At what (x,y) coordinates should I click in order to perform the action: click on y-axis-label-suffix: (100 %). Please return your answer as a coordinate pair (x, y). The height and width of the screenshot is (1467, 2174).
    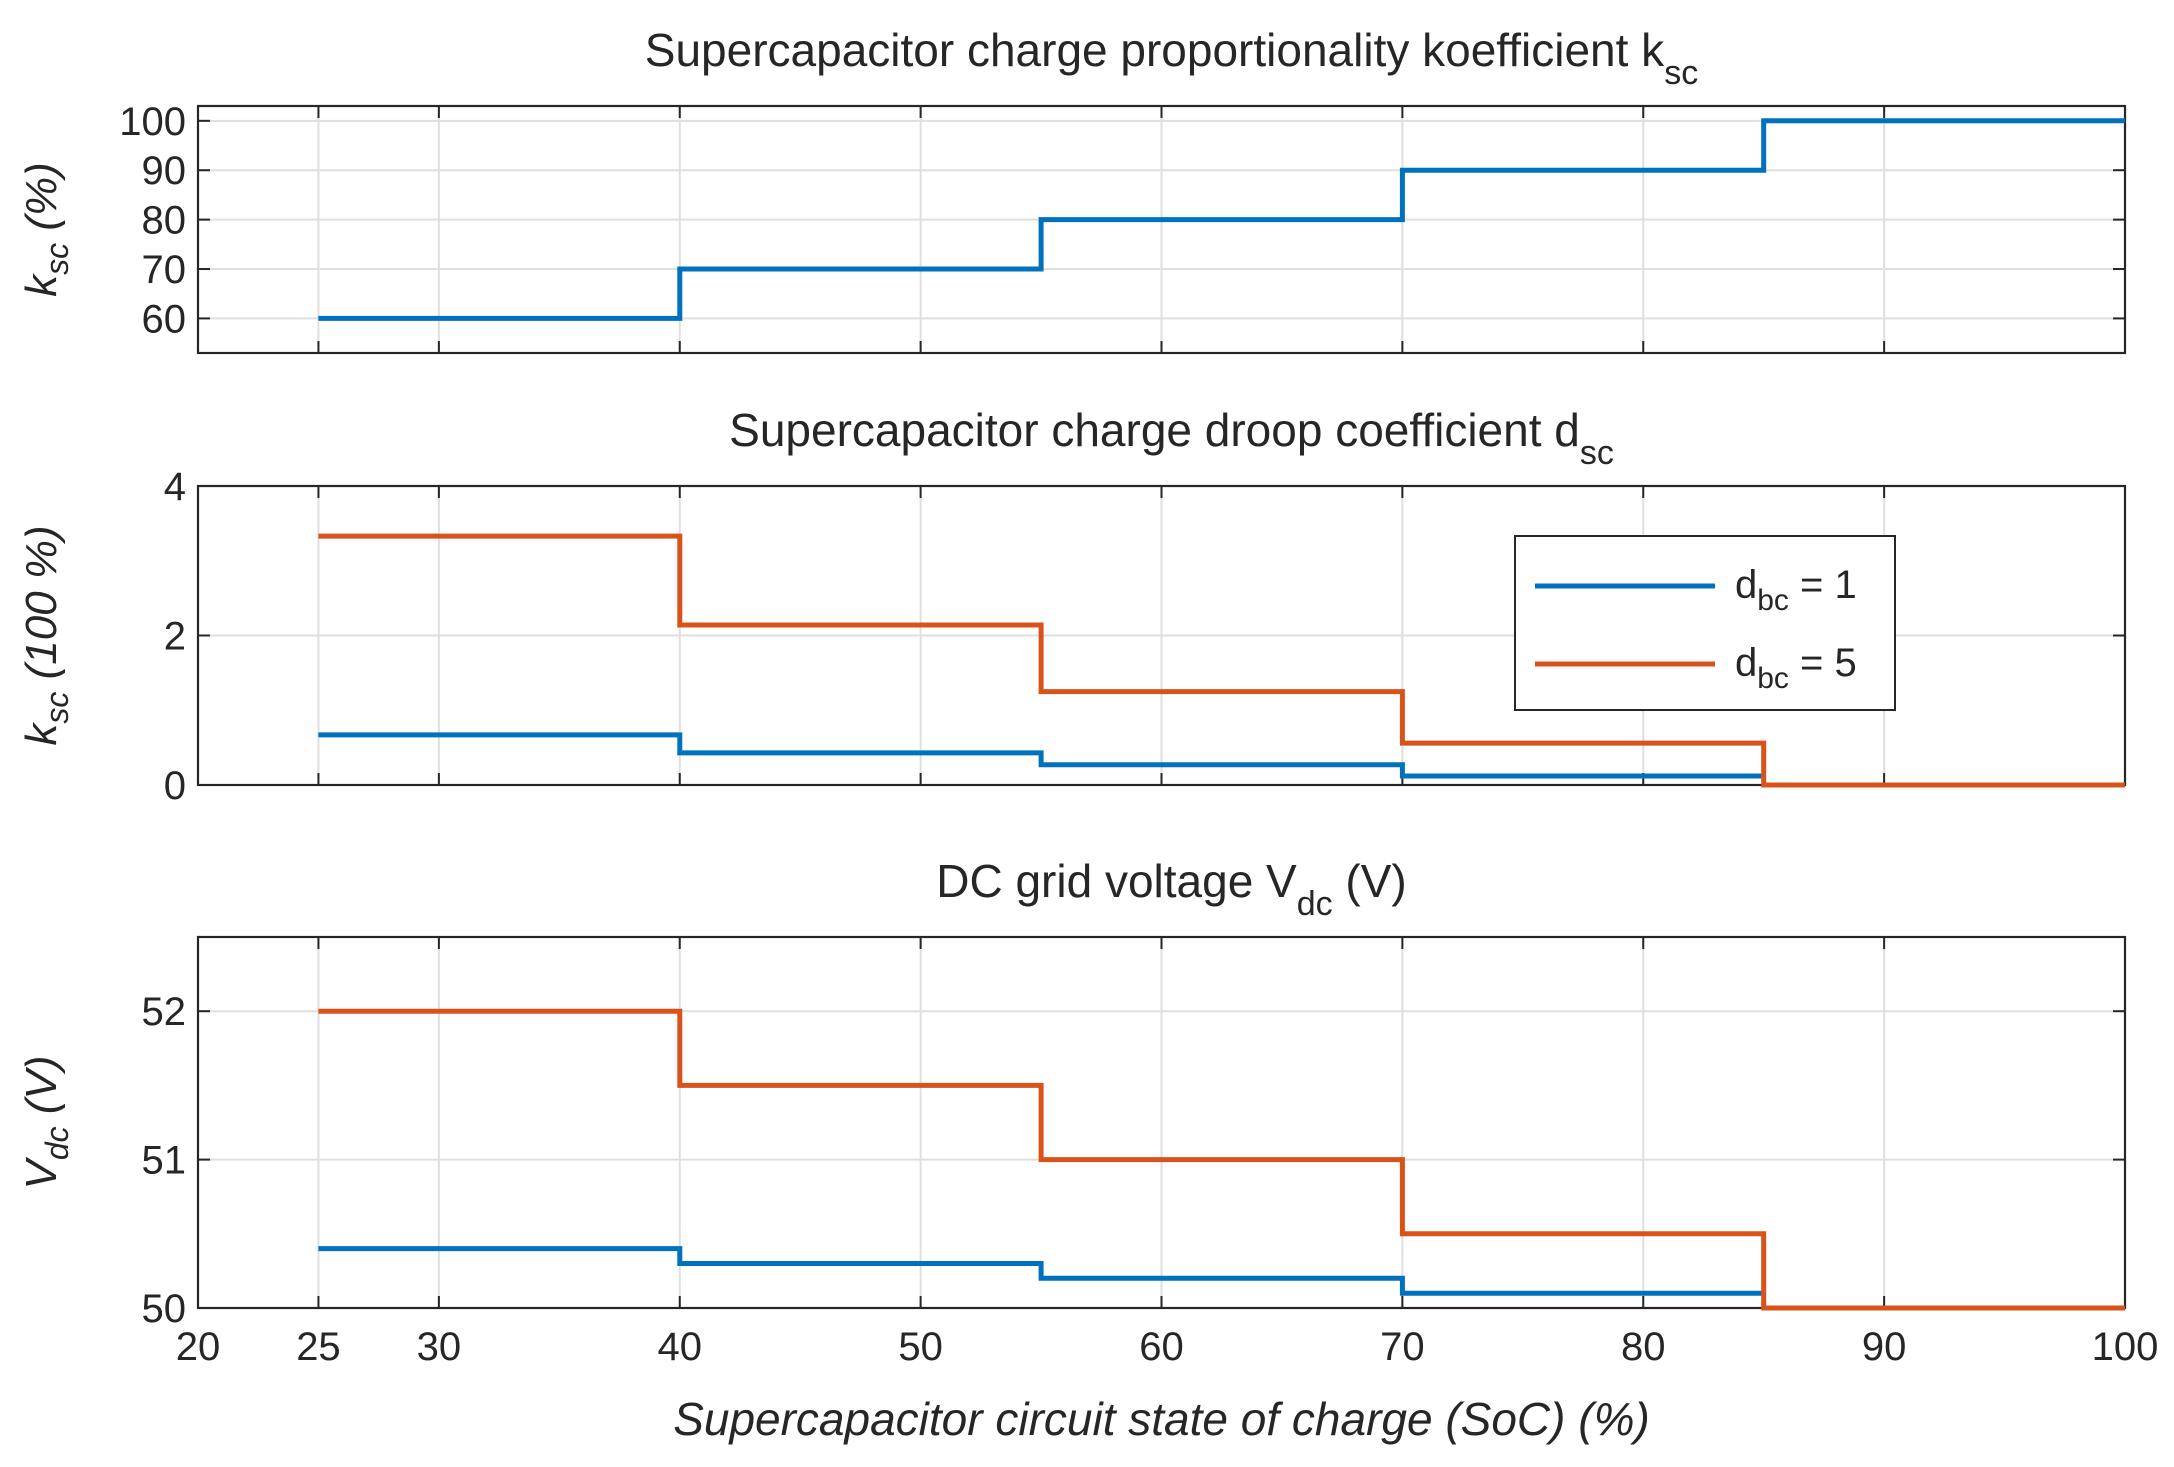
    Looking at the image, I should click on (41, 608).